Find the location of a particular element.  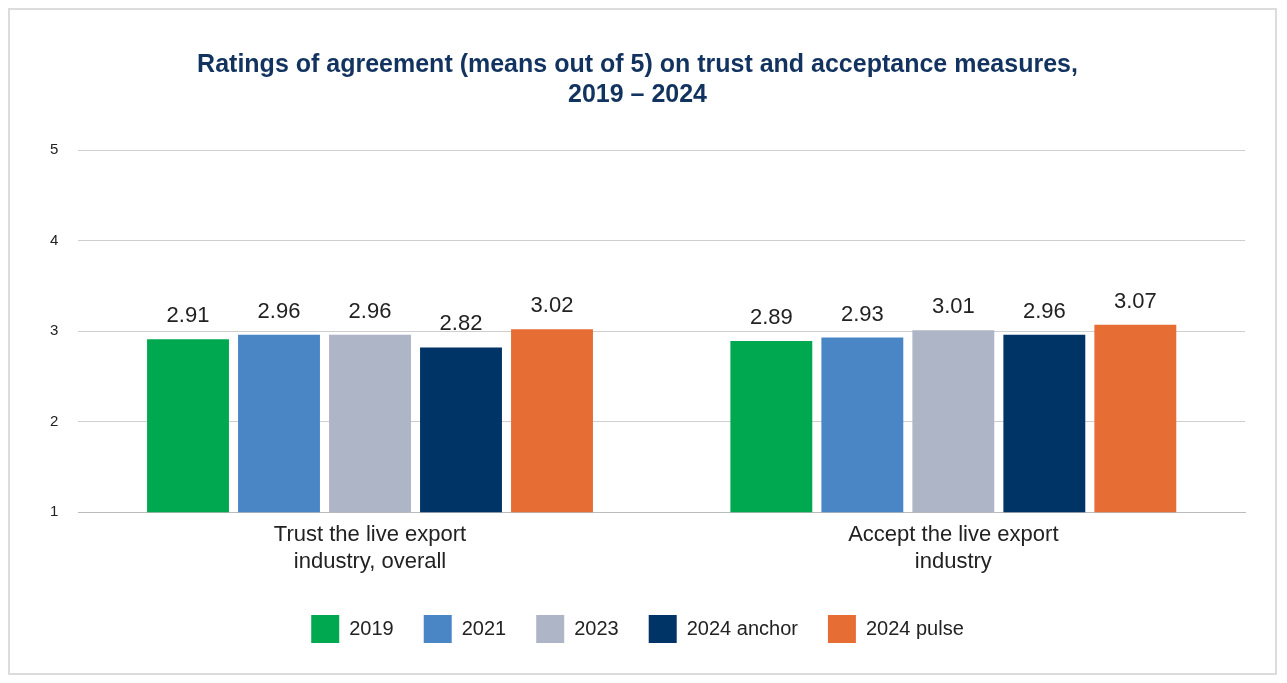

x-tick-label: Trust the live export industry, overall is located at coordinates (370, 547).